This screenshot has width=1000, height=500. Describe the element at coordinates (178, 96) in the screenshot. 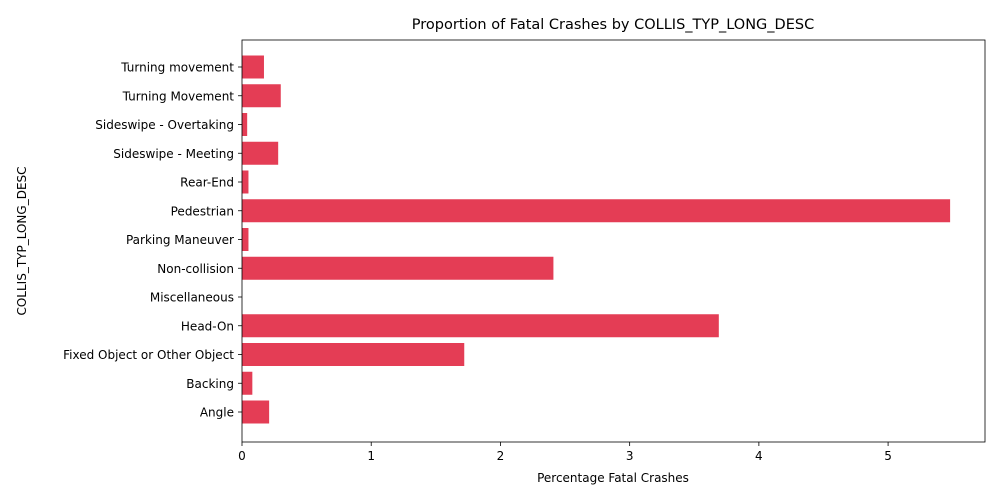

I see `y-tick-label-11: Turning Movement` at that location.